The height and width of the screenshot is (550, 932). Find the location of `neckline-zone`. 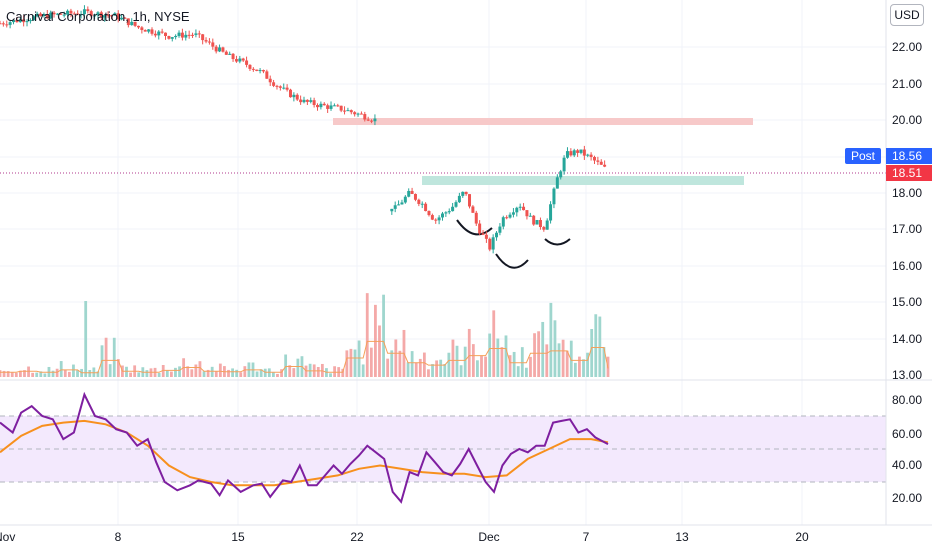

neckline-zone is located at coordinates (583, 180).